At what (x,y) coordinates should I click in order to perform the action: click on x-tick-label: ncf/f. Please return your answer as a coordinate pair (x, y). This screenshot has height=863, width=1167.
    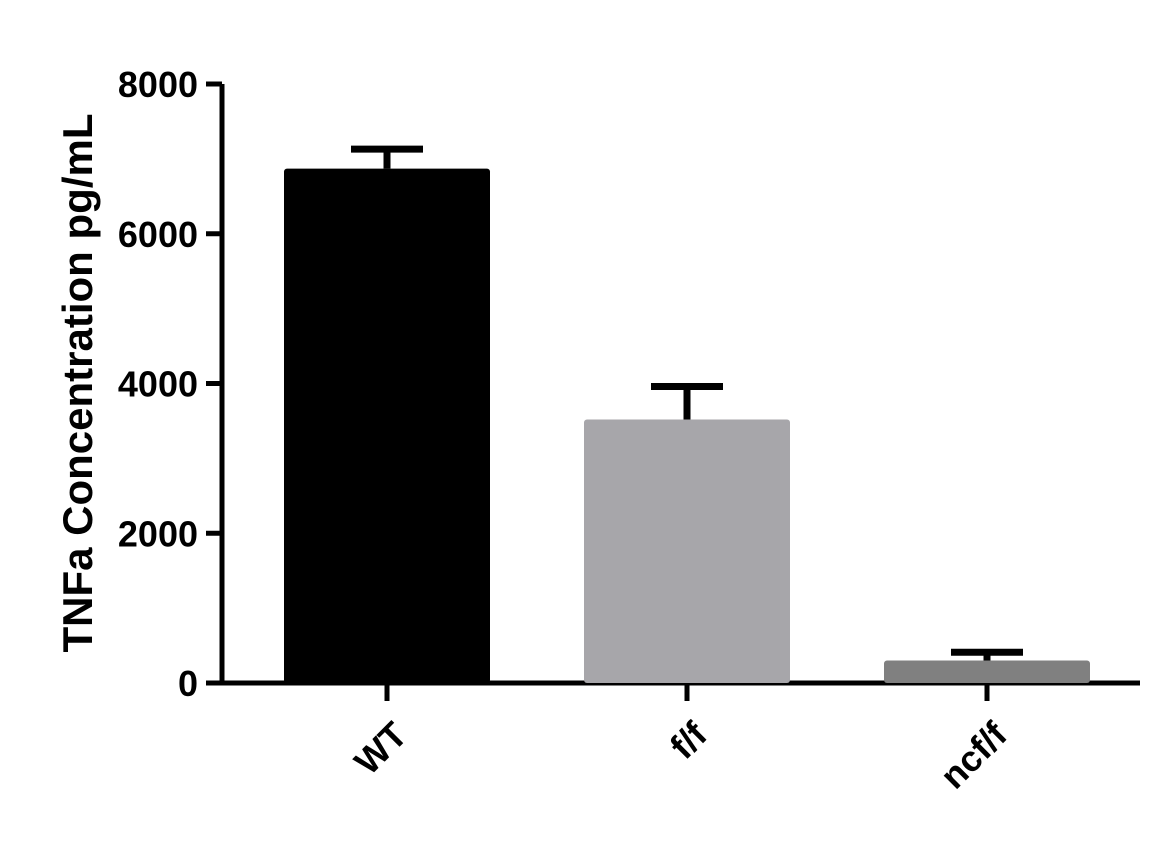
    Looking at the image, I should click on (973, 754).